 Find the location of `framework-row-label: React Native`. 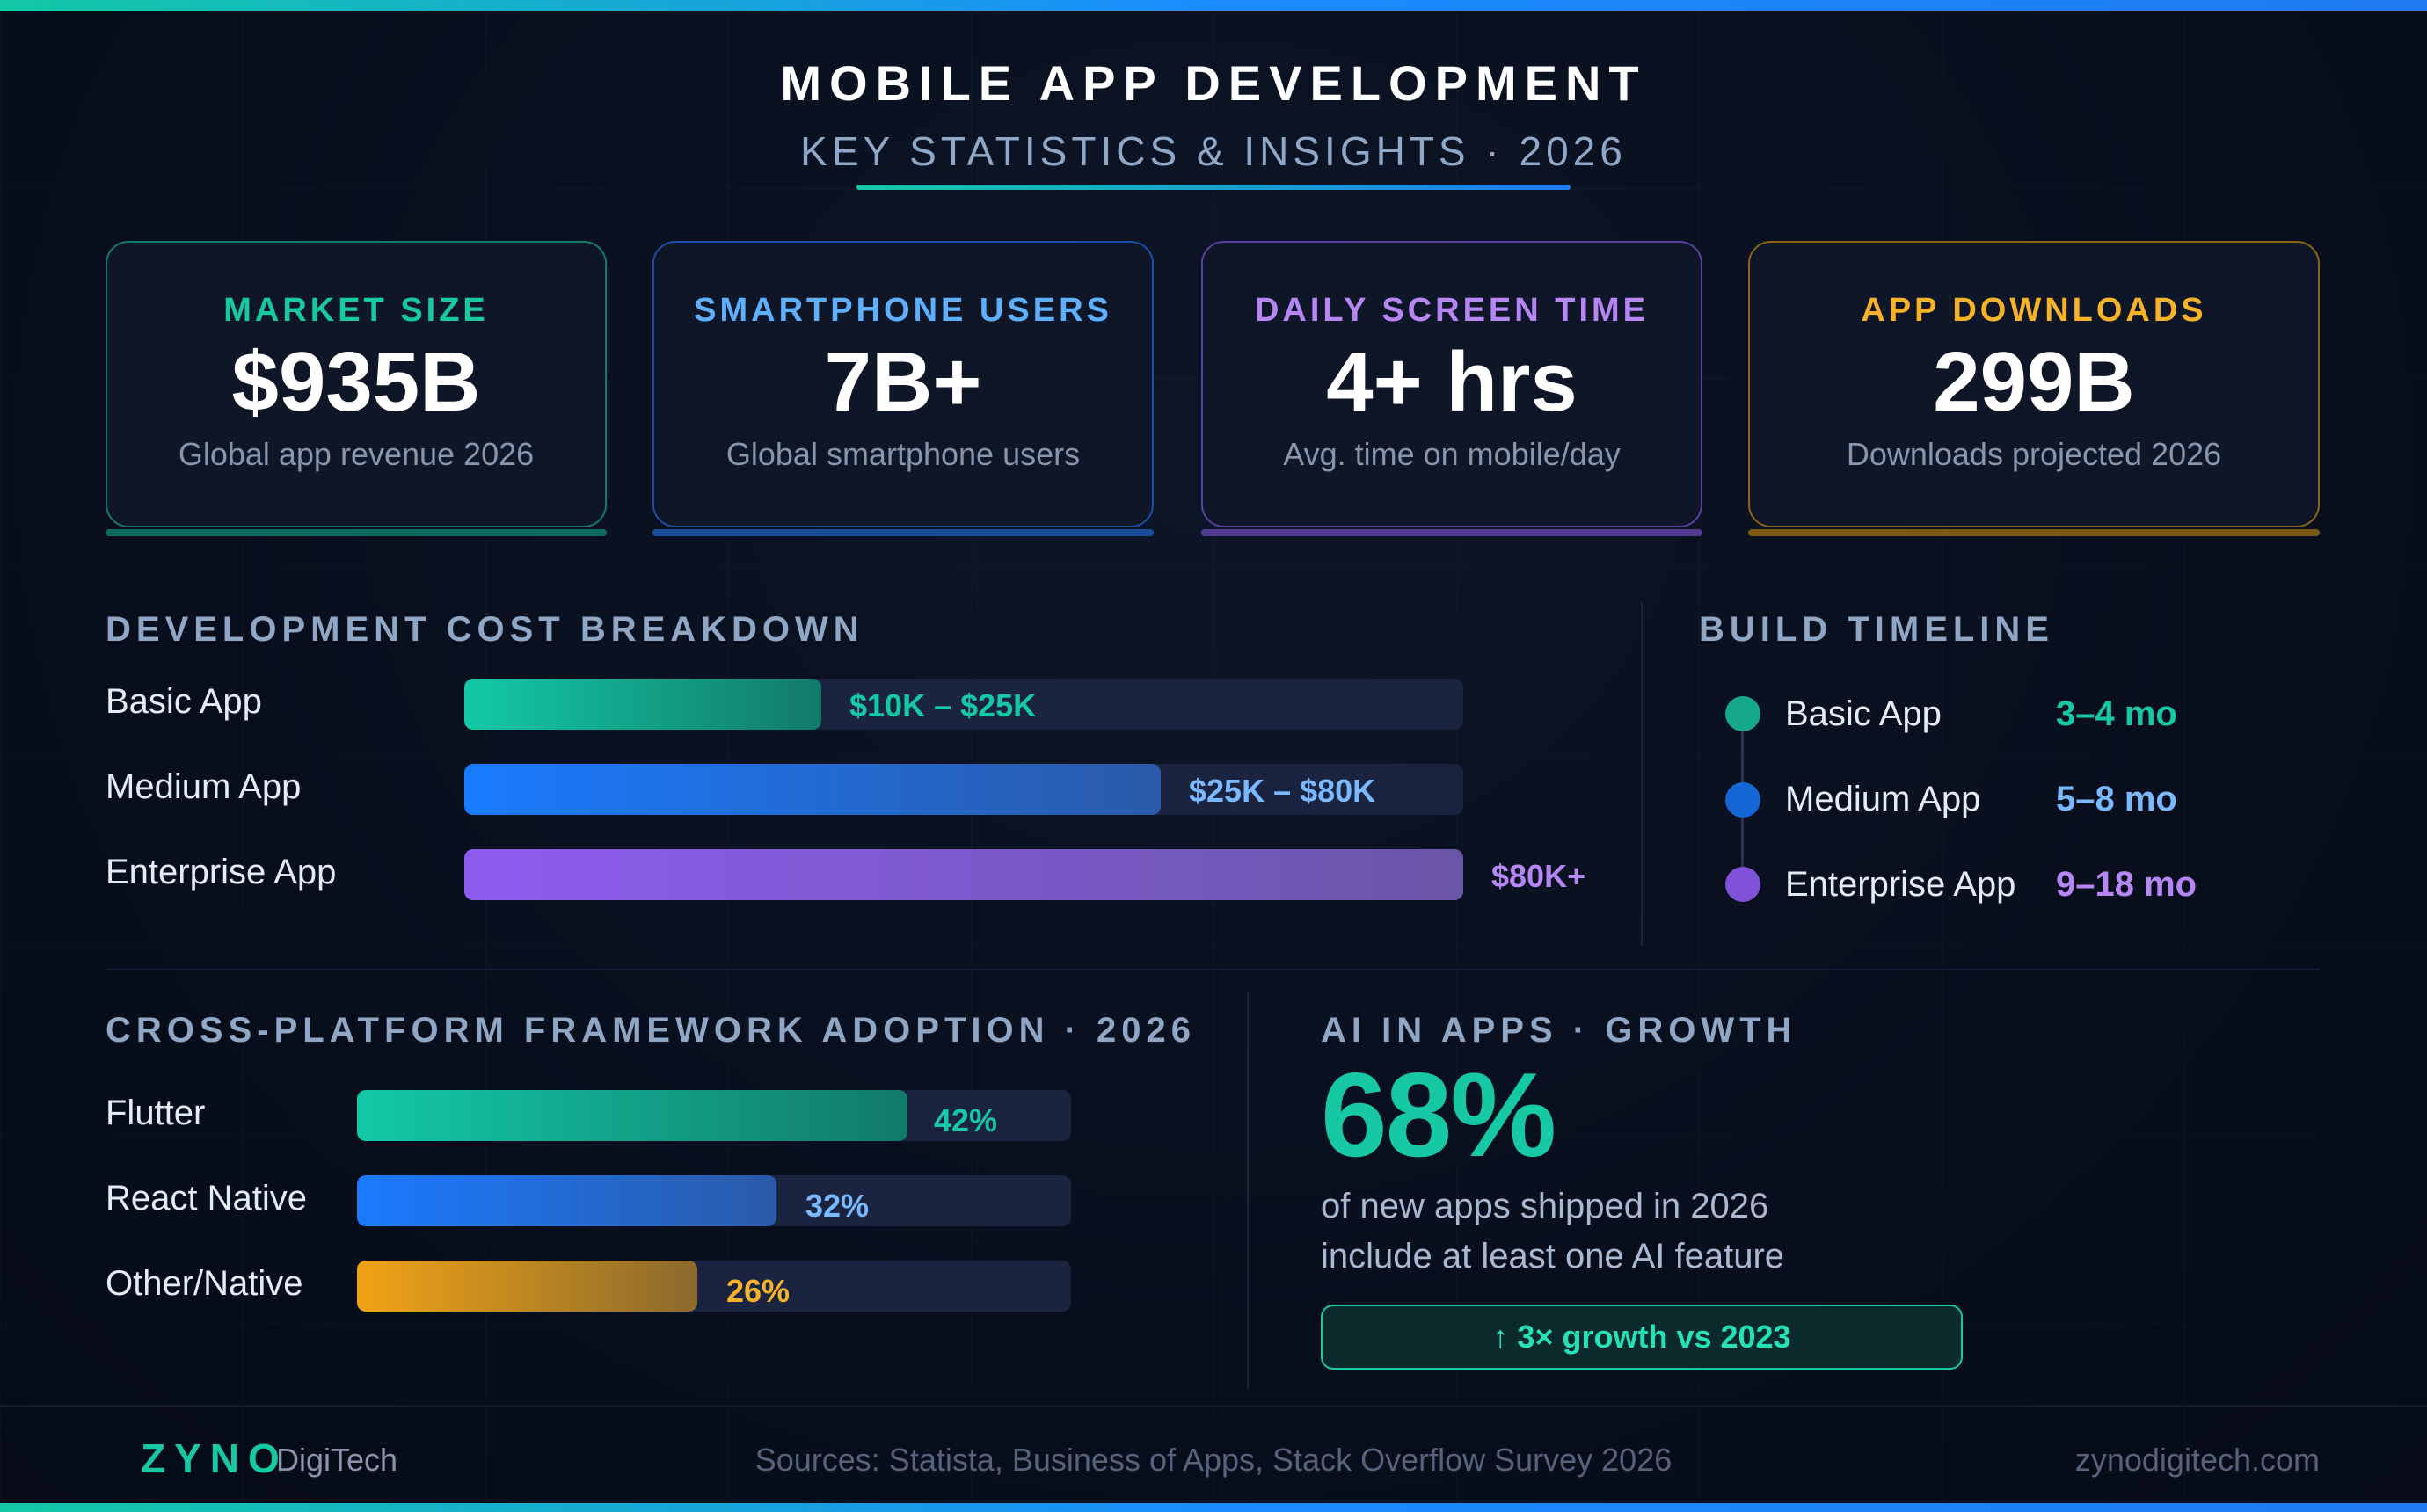

framework-row-label: React Native is located at coordinates (206, 1198).